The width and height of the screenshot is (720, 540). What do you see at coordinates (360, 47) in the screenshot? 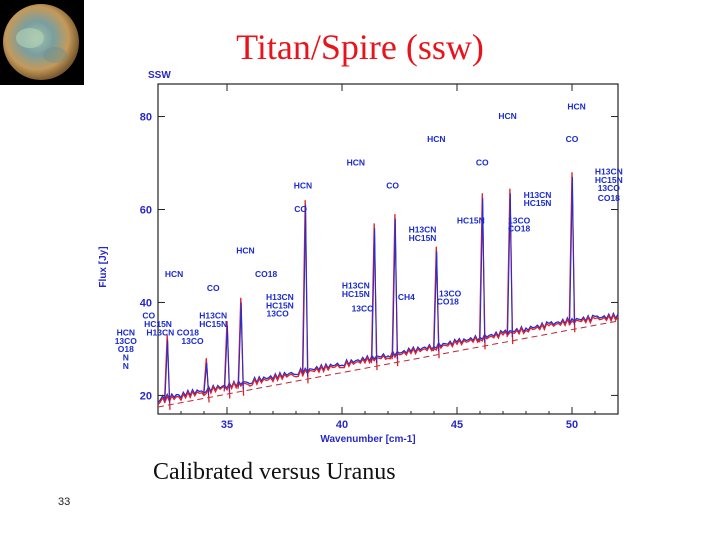
I see `slide-title: Titan/Spire (ssw)` at bounding box center [360, 47].